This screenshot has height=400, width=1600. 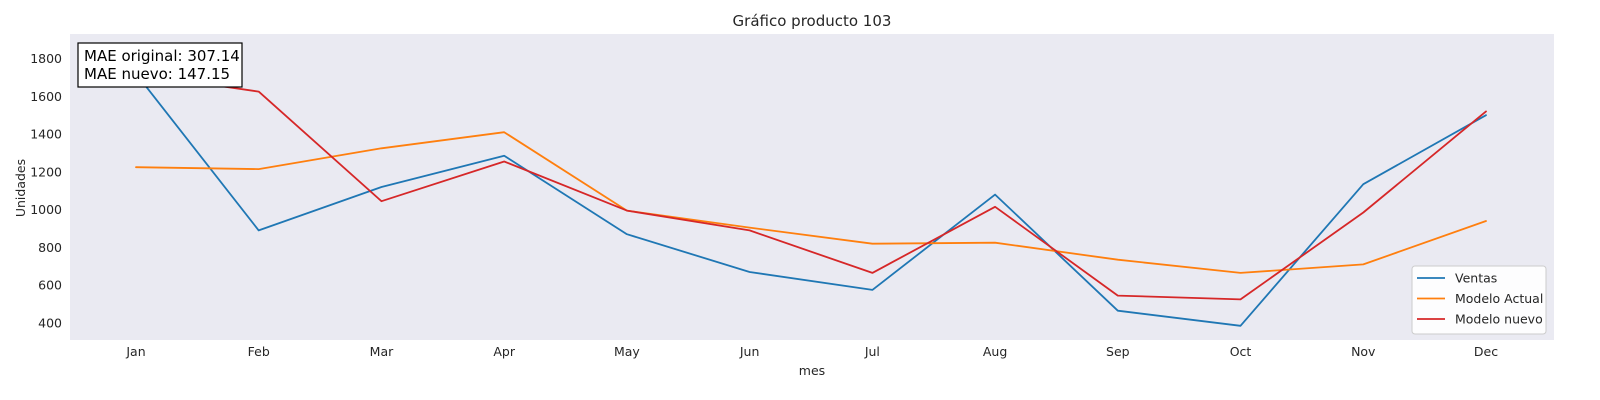 I want to click on x-tick-label: Mar, so click(x=382, y=351).